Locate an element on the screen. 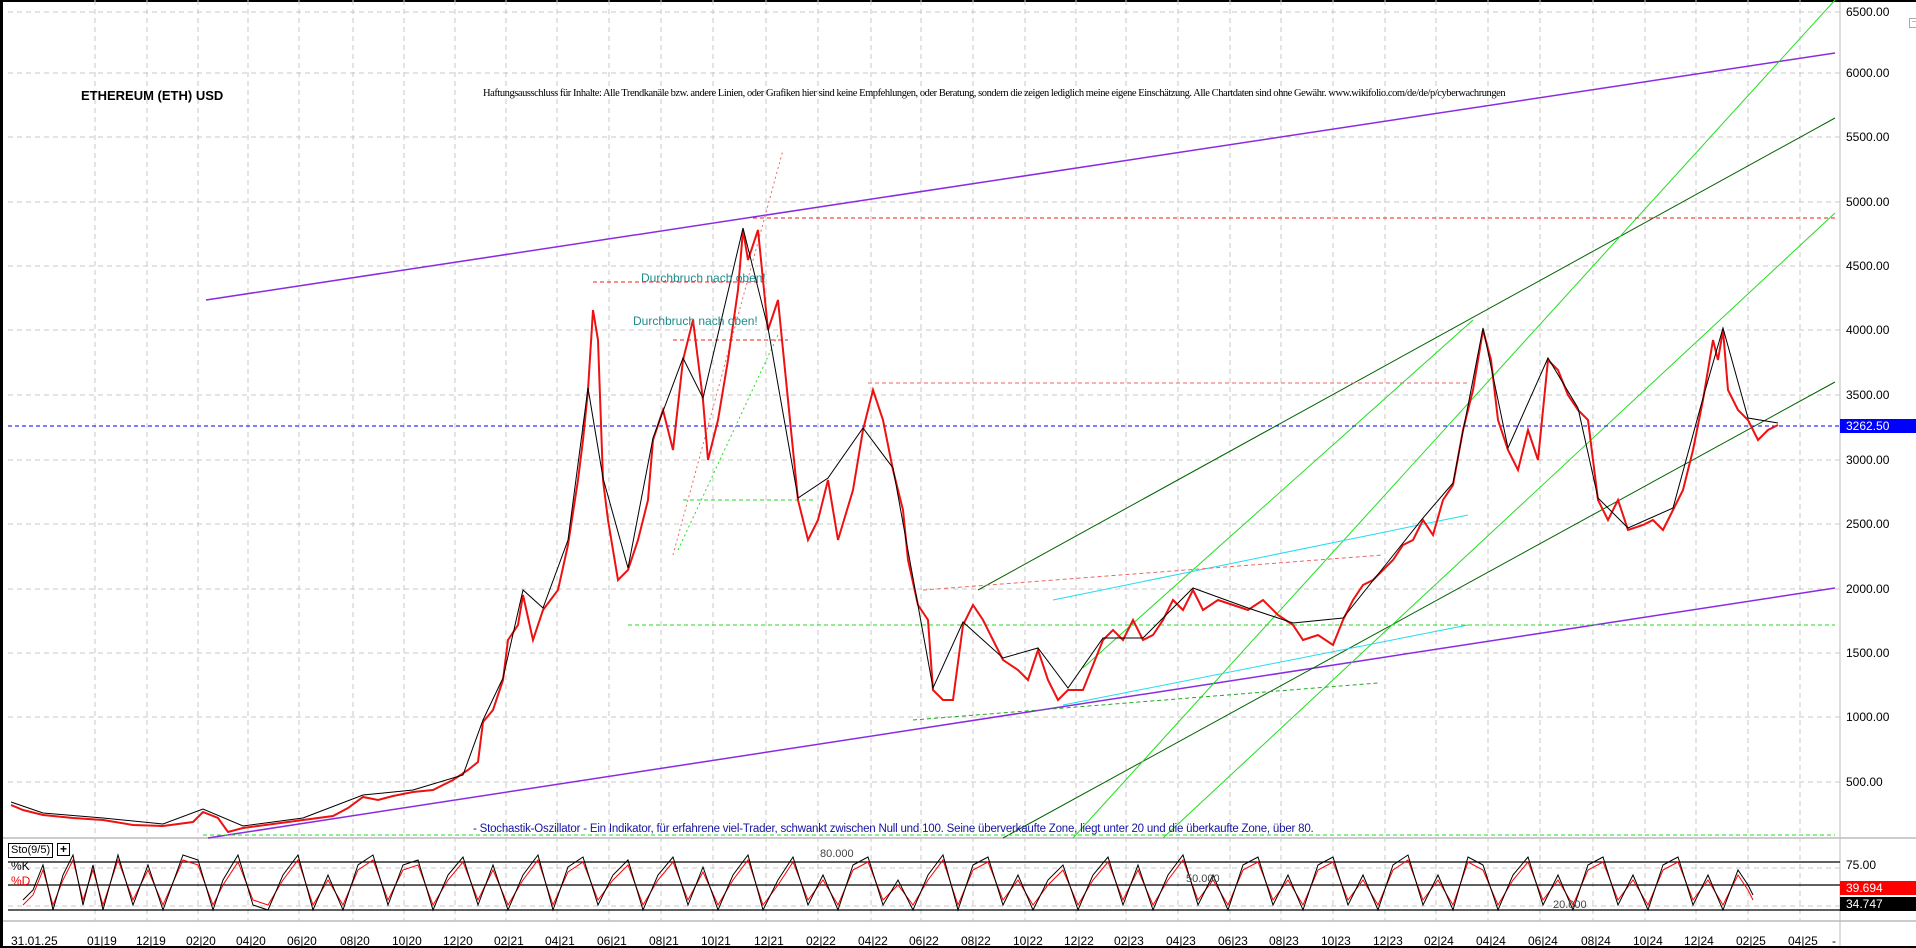 Image resolution: width=1916 pixels, height=948 pixels. annotation-breakout-1: Durchbruch nach oben! is located at coordinates (703, 278).